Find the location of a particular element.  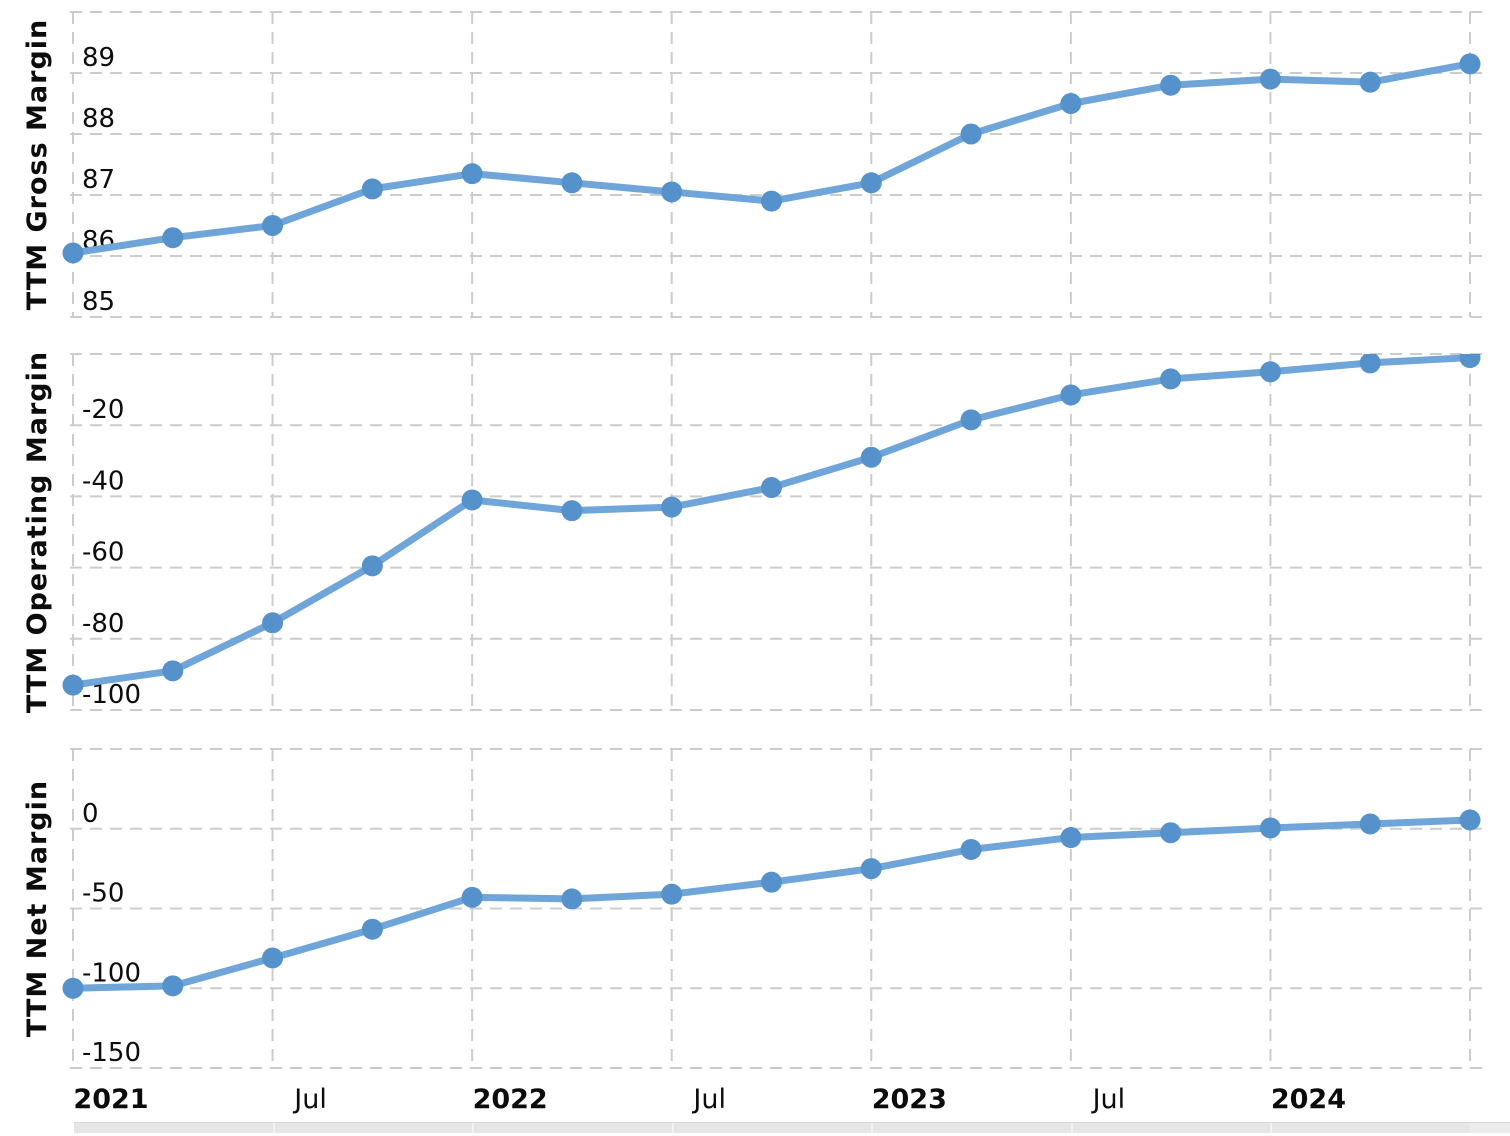

y-axis-title: TTM Operating Margin is located at coordinates (37, 532).